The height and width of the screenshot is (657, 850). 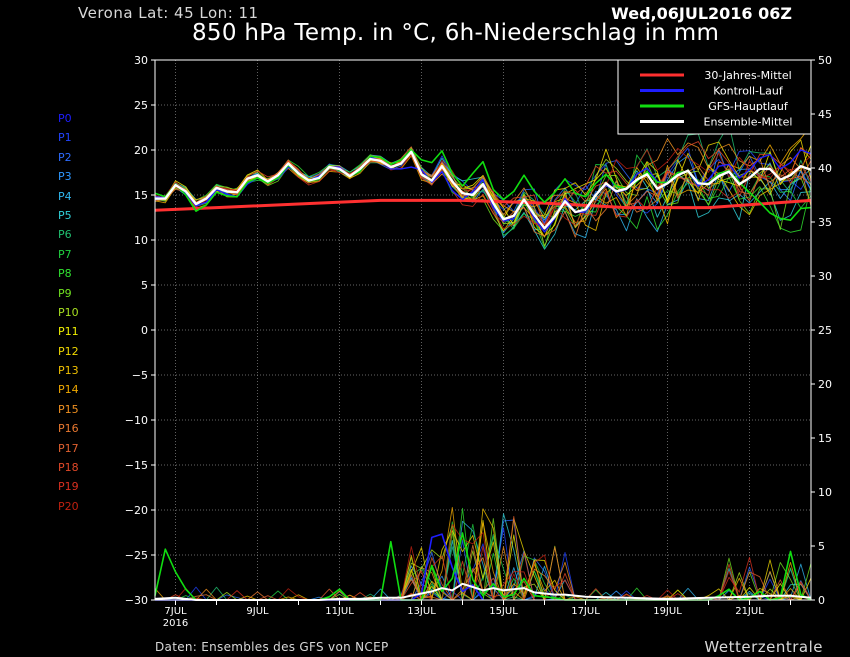 I want to click on brand-label: Wetterzentrale, so click(x=763, y=647).